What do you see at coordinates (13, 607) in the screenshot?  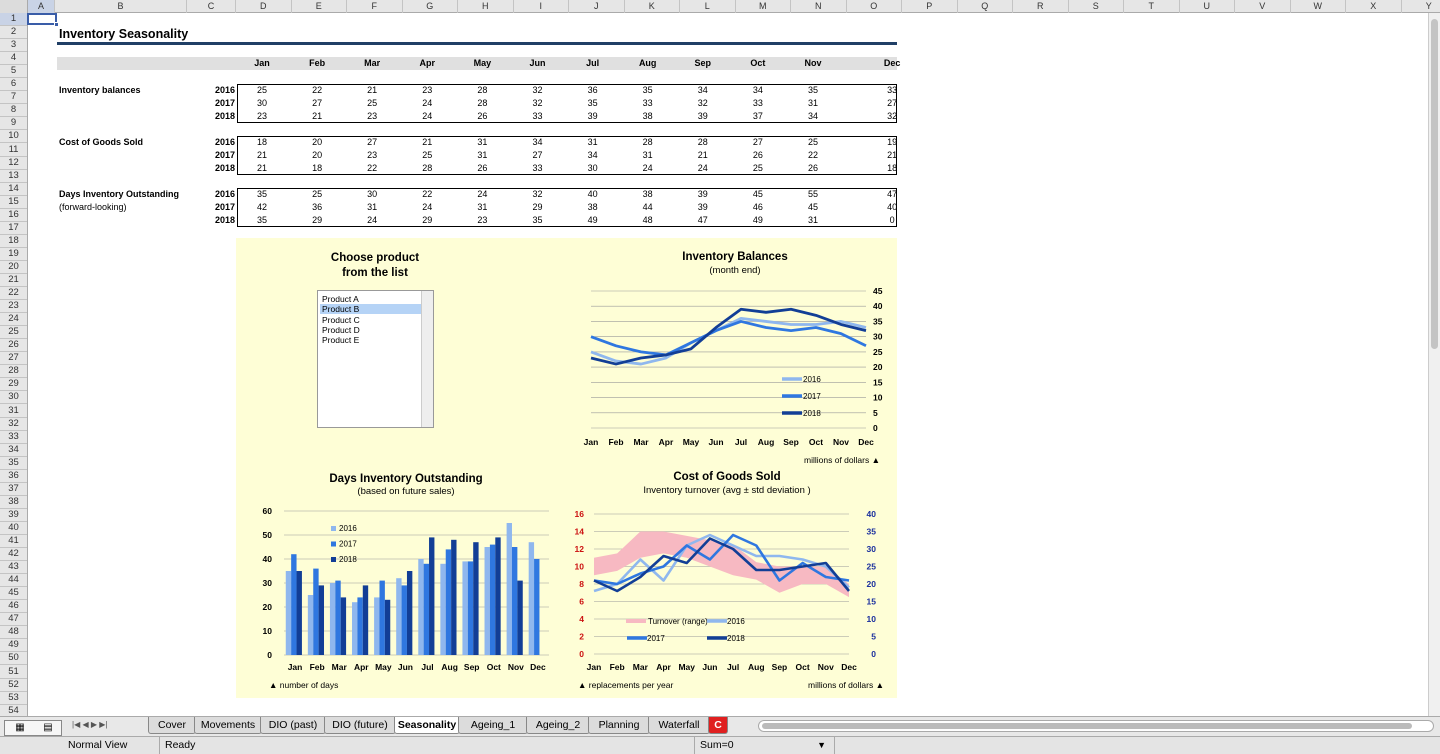 I see `row-header-46: 46` at bounding box center [13, 607].